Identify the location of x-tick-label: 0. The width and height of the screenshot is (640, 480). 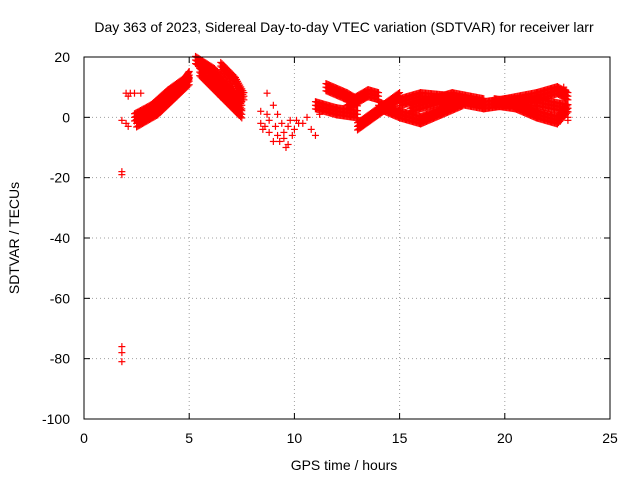
(84, 438).